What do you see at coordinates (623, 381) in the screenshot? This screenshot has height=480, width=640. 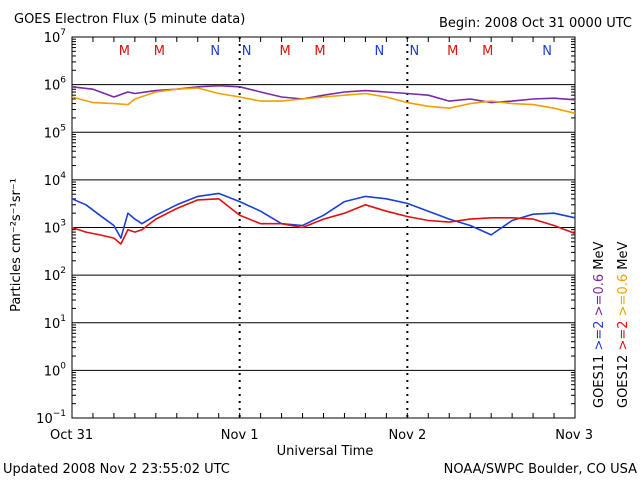 I see `legend-entry: GOES12` at bounding box center [623, 381].